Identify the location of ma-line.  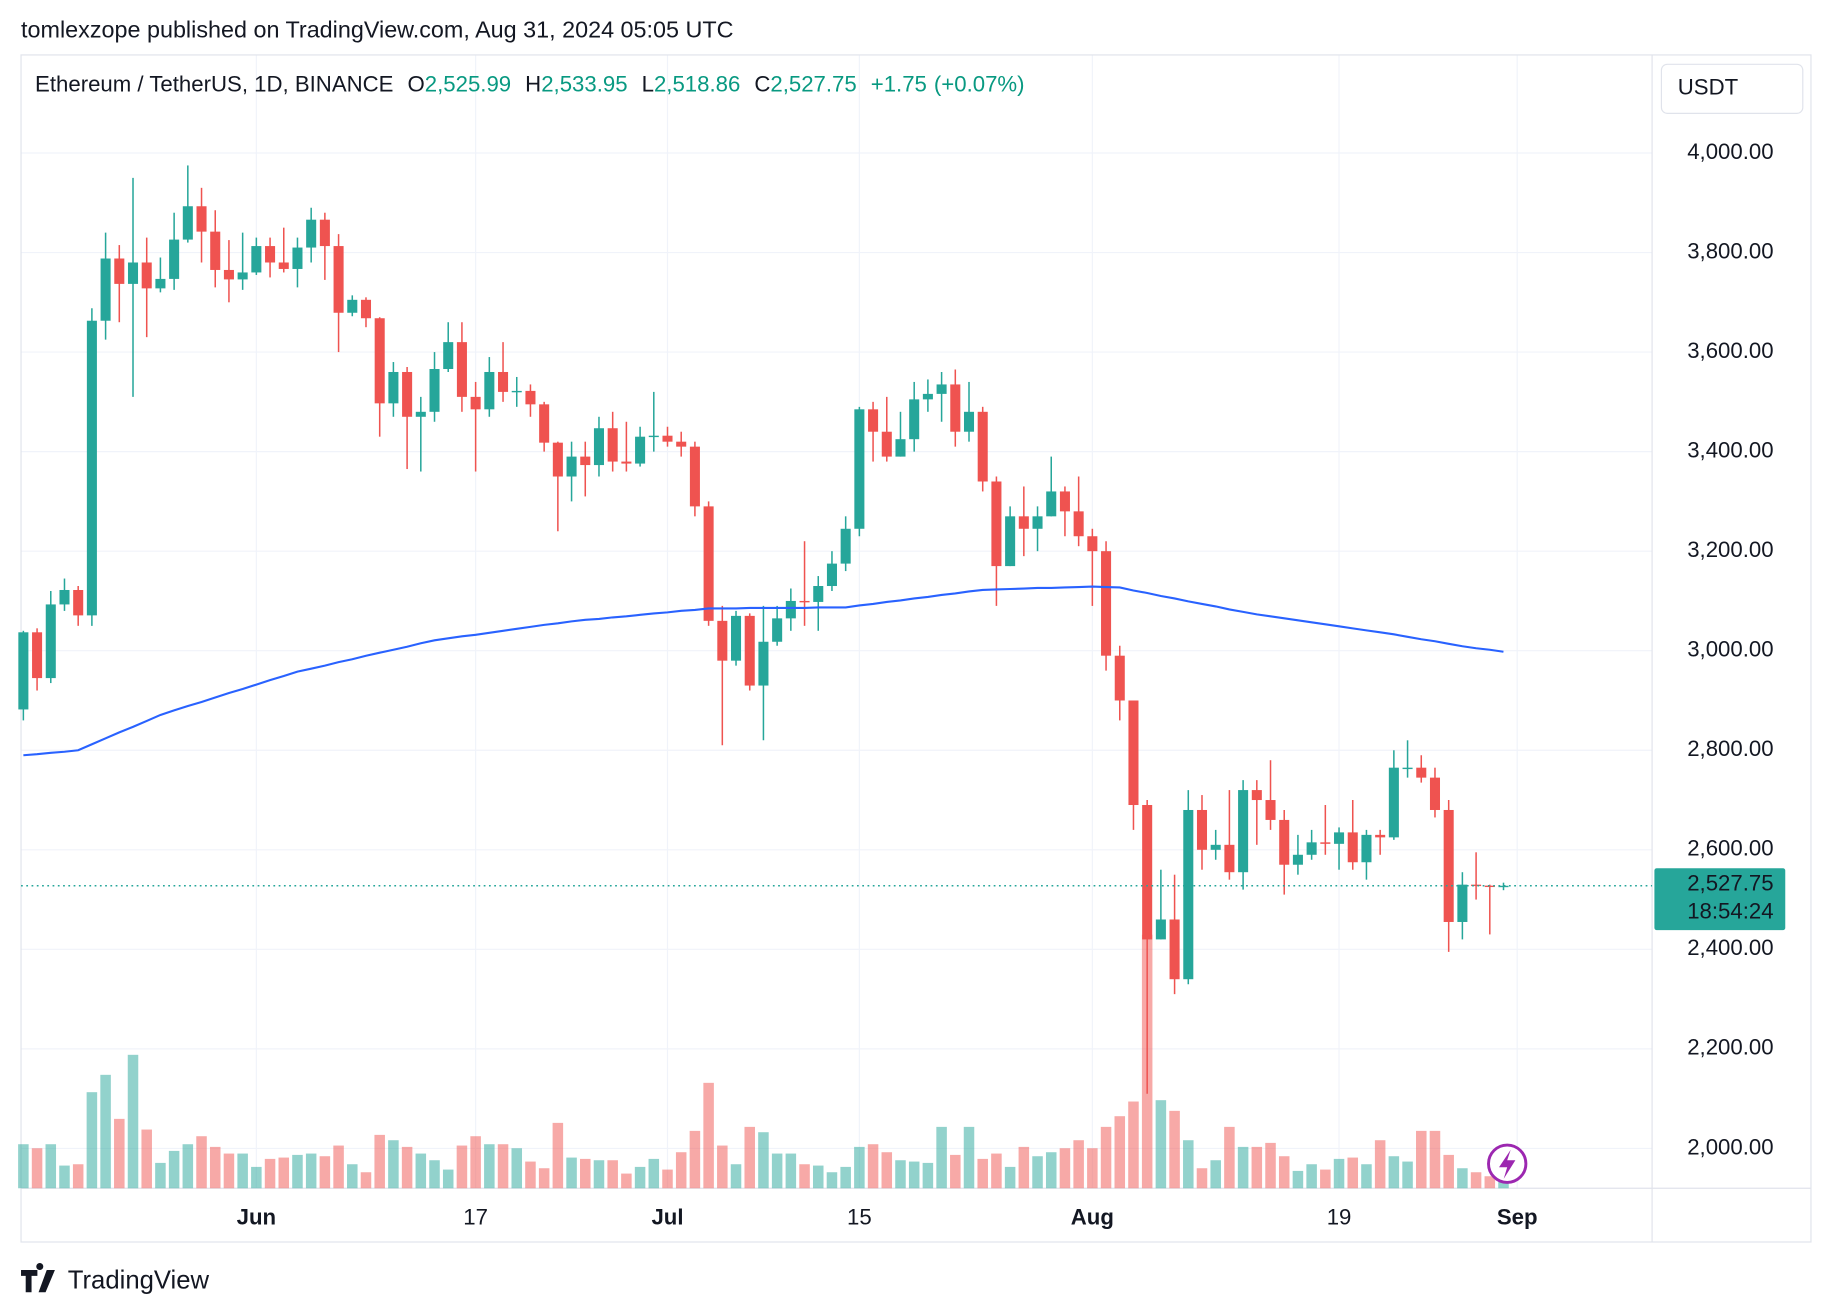
(763, 671).